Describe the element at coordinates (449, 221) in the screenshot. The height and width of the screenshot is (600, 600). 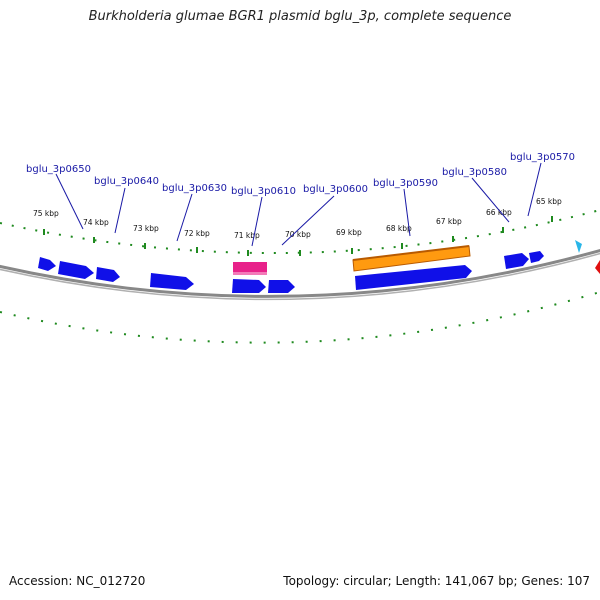
I see `kbp-label: 67 kbp` at that location.